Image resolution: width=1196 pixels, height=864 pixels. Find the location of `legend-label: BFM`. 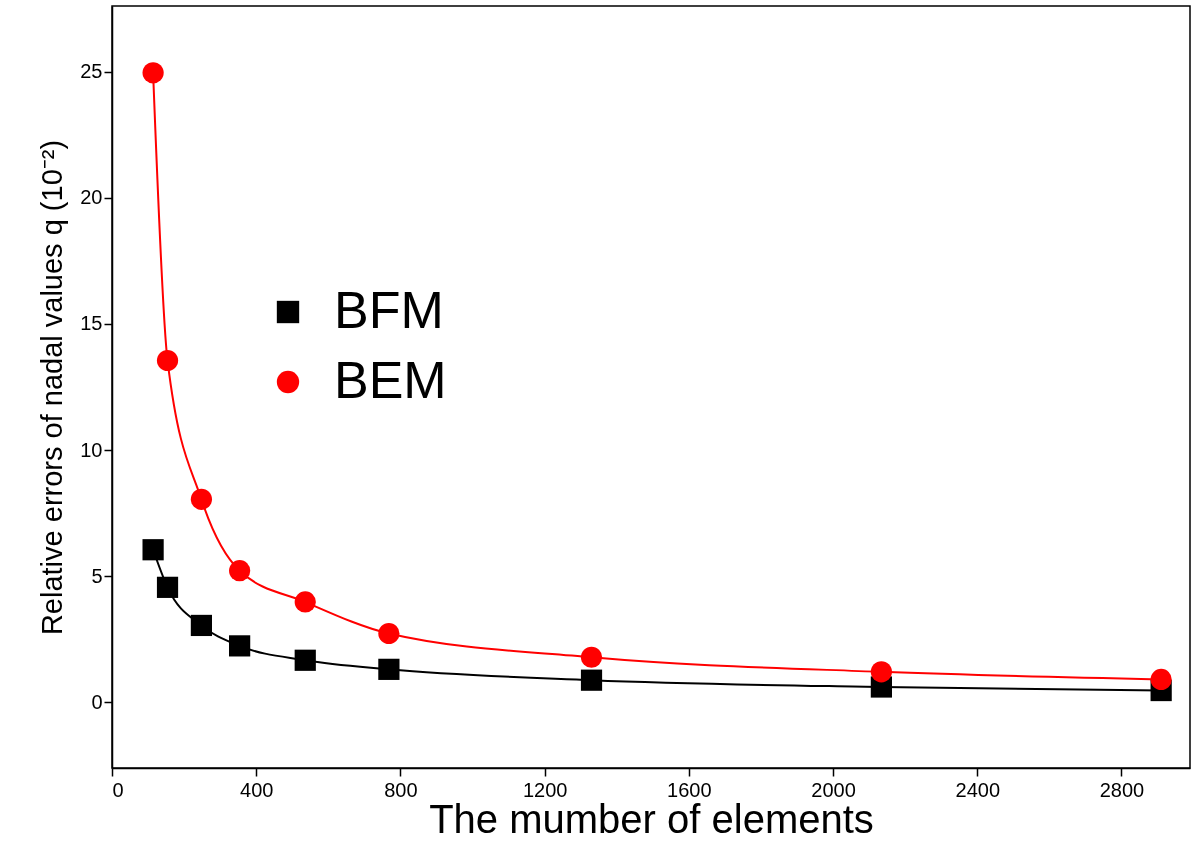

legend-label: BFM is located at coordinates (389, 310).